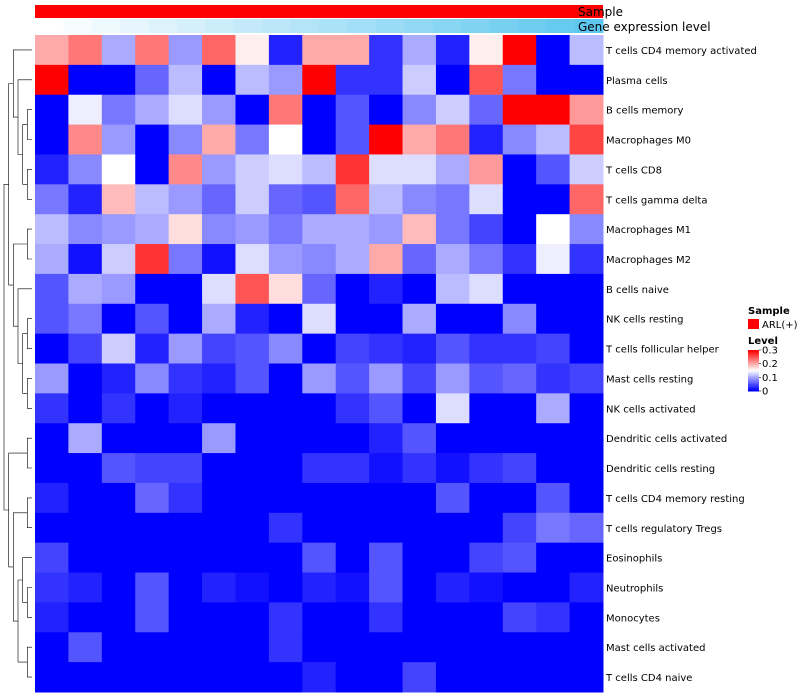 The height and width of the screenshot is (700, 800). What do you see at coordinates (319, 19) in the screenshot?
I see `column-annotations` at bounding box center [319, 19].